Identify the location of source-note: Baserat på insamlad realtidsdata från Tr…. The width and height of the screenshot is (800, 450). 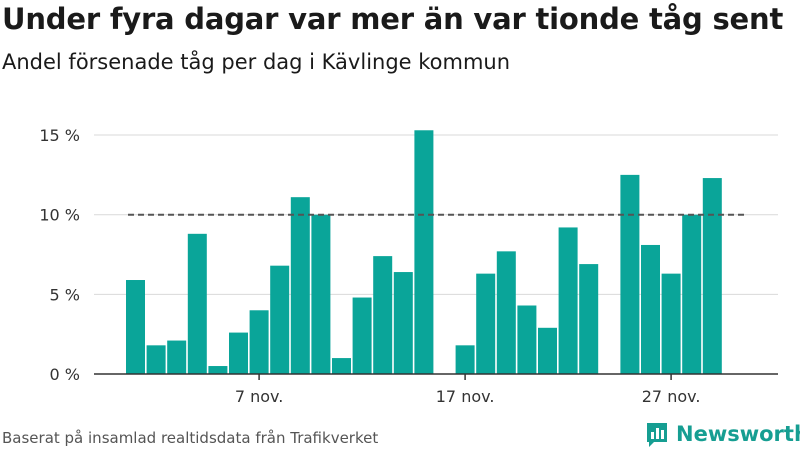
(190, 438).